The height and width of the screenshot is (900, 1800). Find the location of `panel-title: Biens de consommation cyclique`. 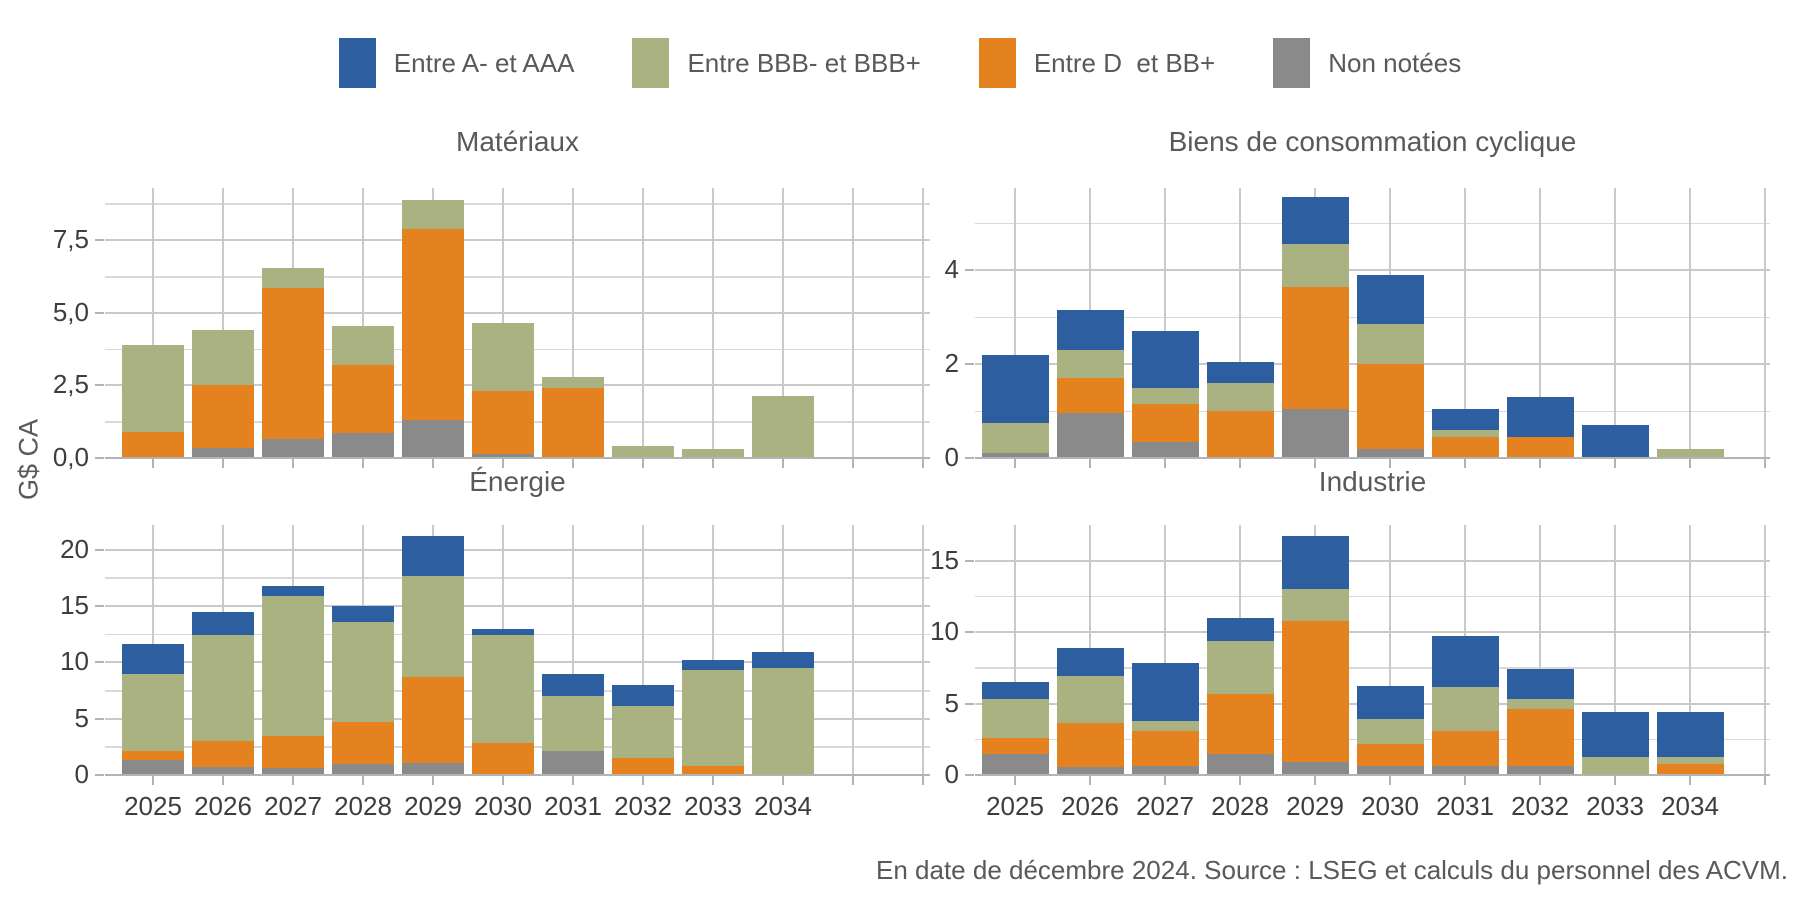

panel-title: Biens de consommation cyclique is located at coordinates (1372, 141).